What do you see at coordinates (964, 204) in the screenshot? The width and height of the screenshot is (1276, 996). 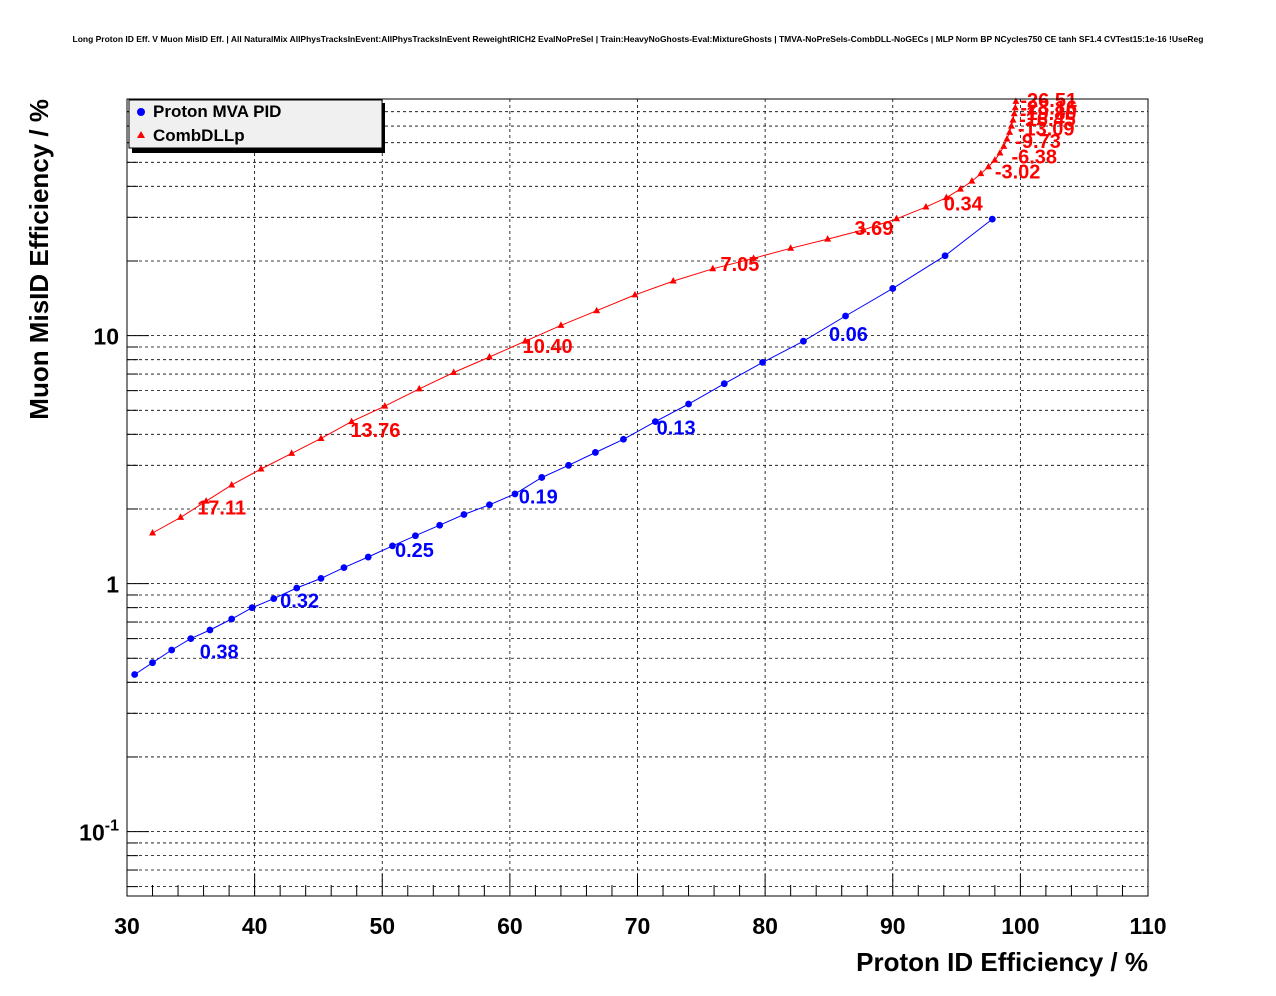 I see `data-label: 0.34` at bounding box center [964, 204].